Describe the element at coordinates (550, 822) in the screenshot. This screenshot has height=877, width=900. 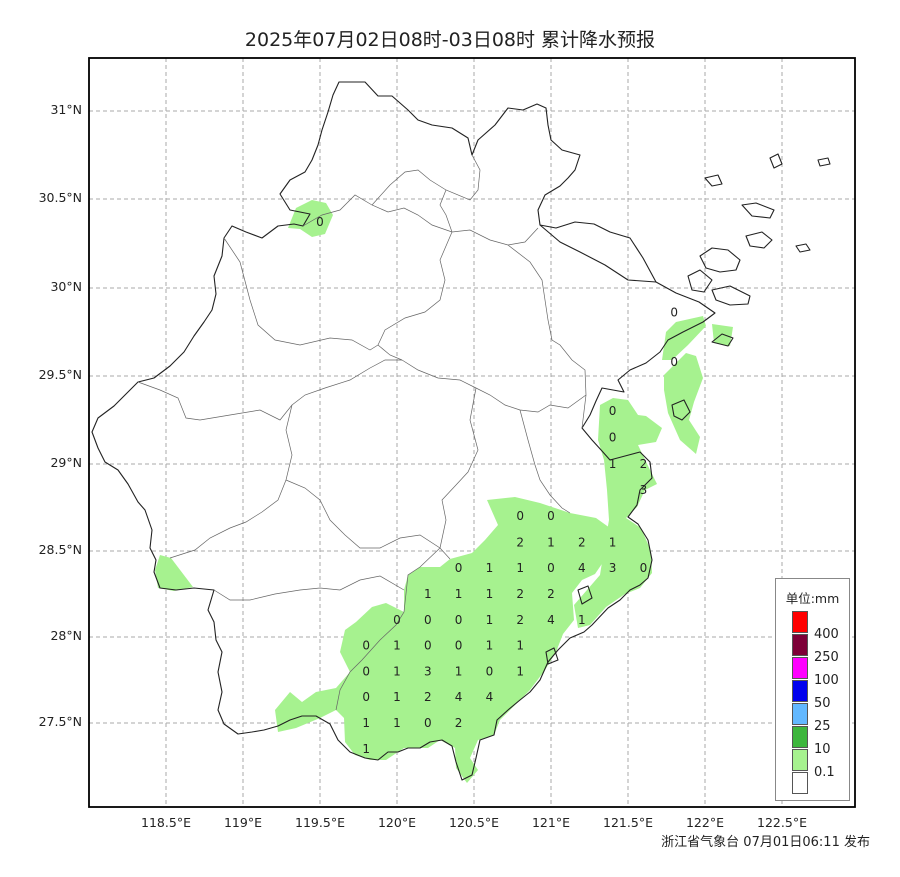
I see `lon-label-121: 121°E` at that location.